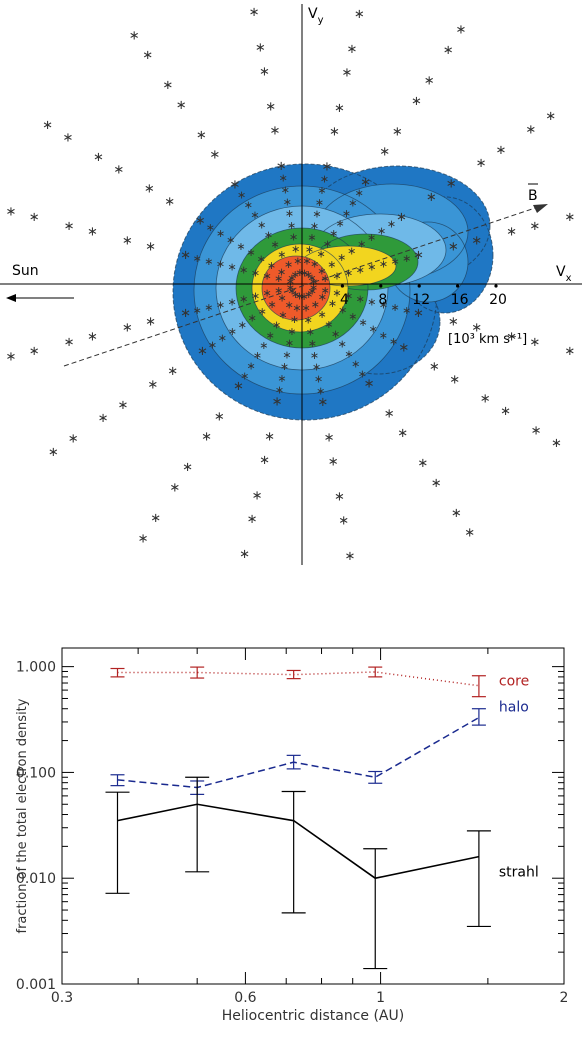  I want to click on field-direction-arrowhead, so click(540, 208).